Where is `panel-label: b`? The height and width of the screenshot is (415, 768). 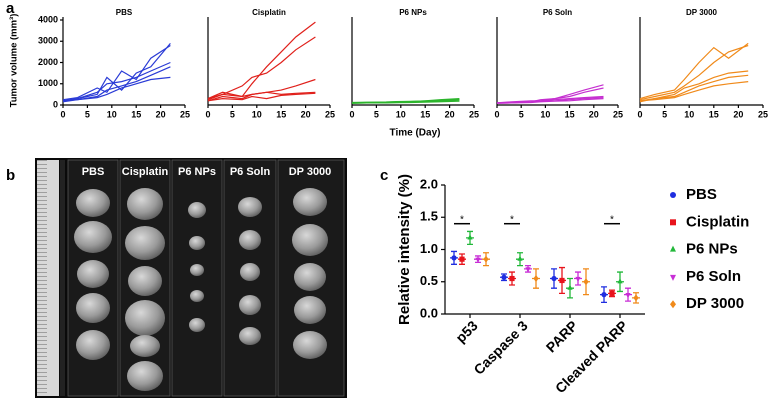 panel-label: b is located at coordinates (10, 175).